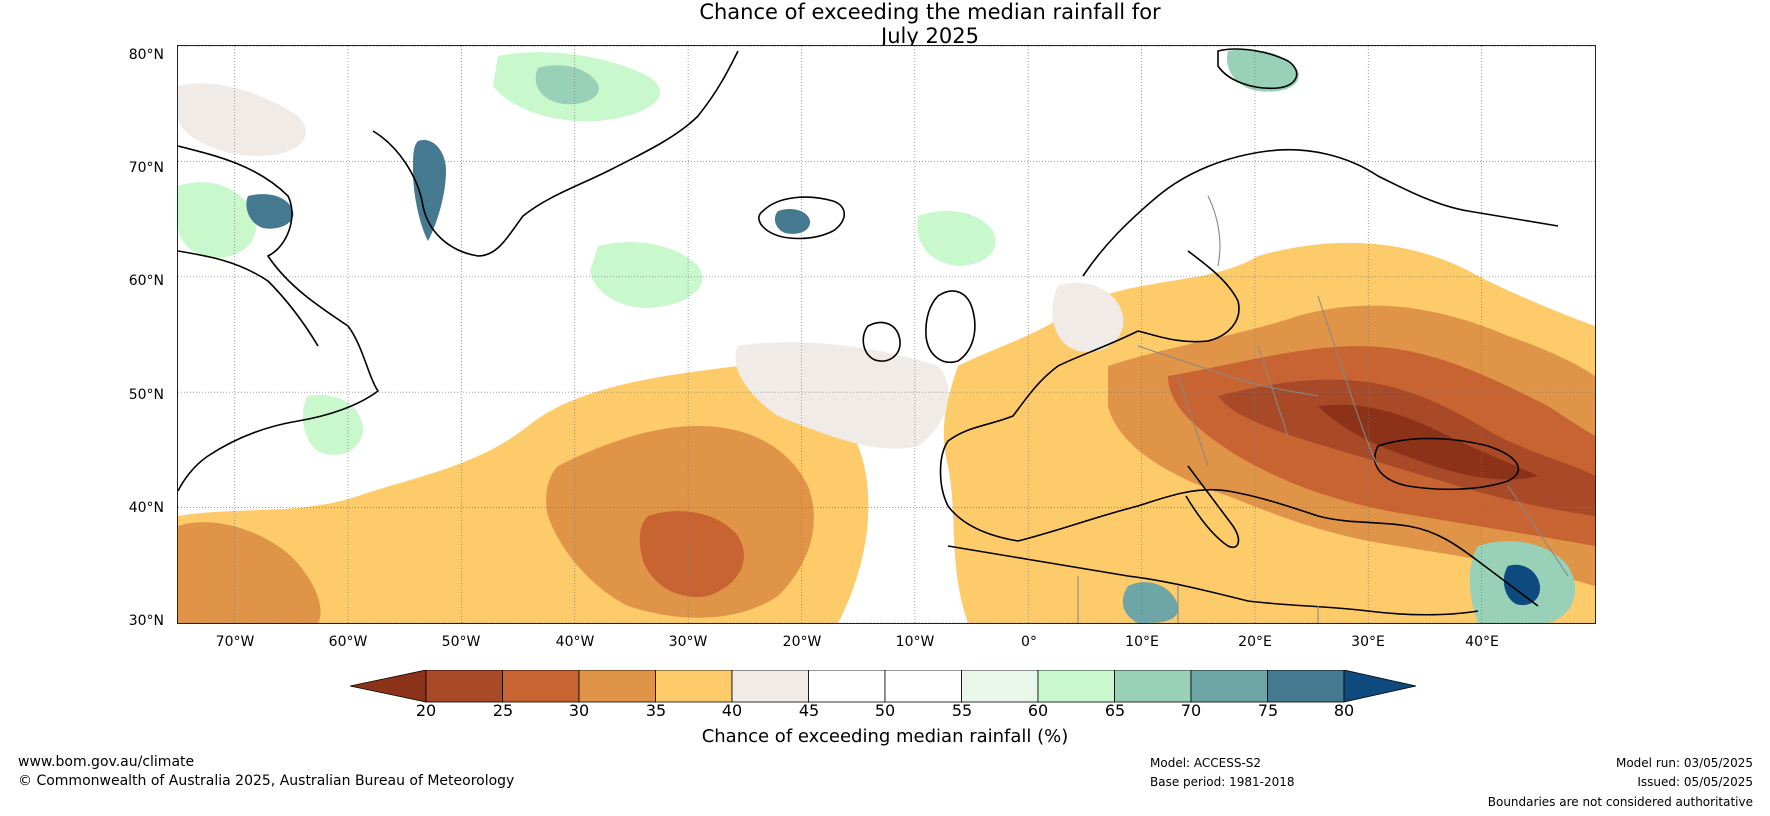 The width and height of the screenshot is (1770, 816). Describe the element at coordinates (956, 238) in the screenshot. I see `wet-region-norway` at that location.